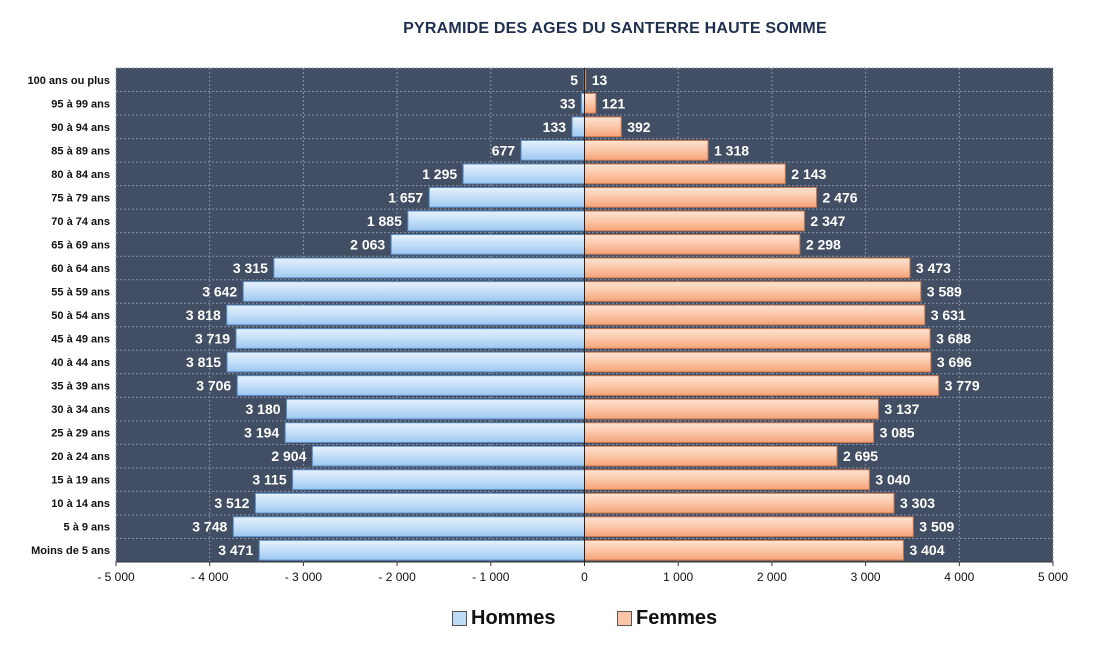 This screenshot has height=658, width=1093. Describe the element at coordinates (926, 550) in the screenshot. I see `data-label-femmes: 3 404` at that location.